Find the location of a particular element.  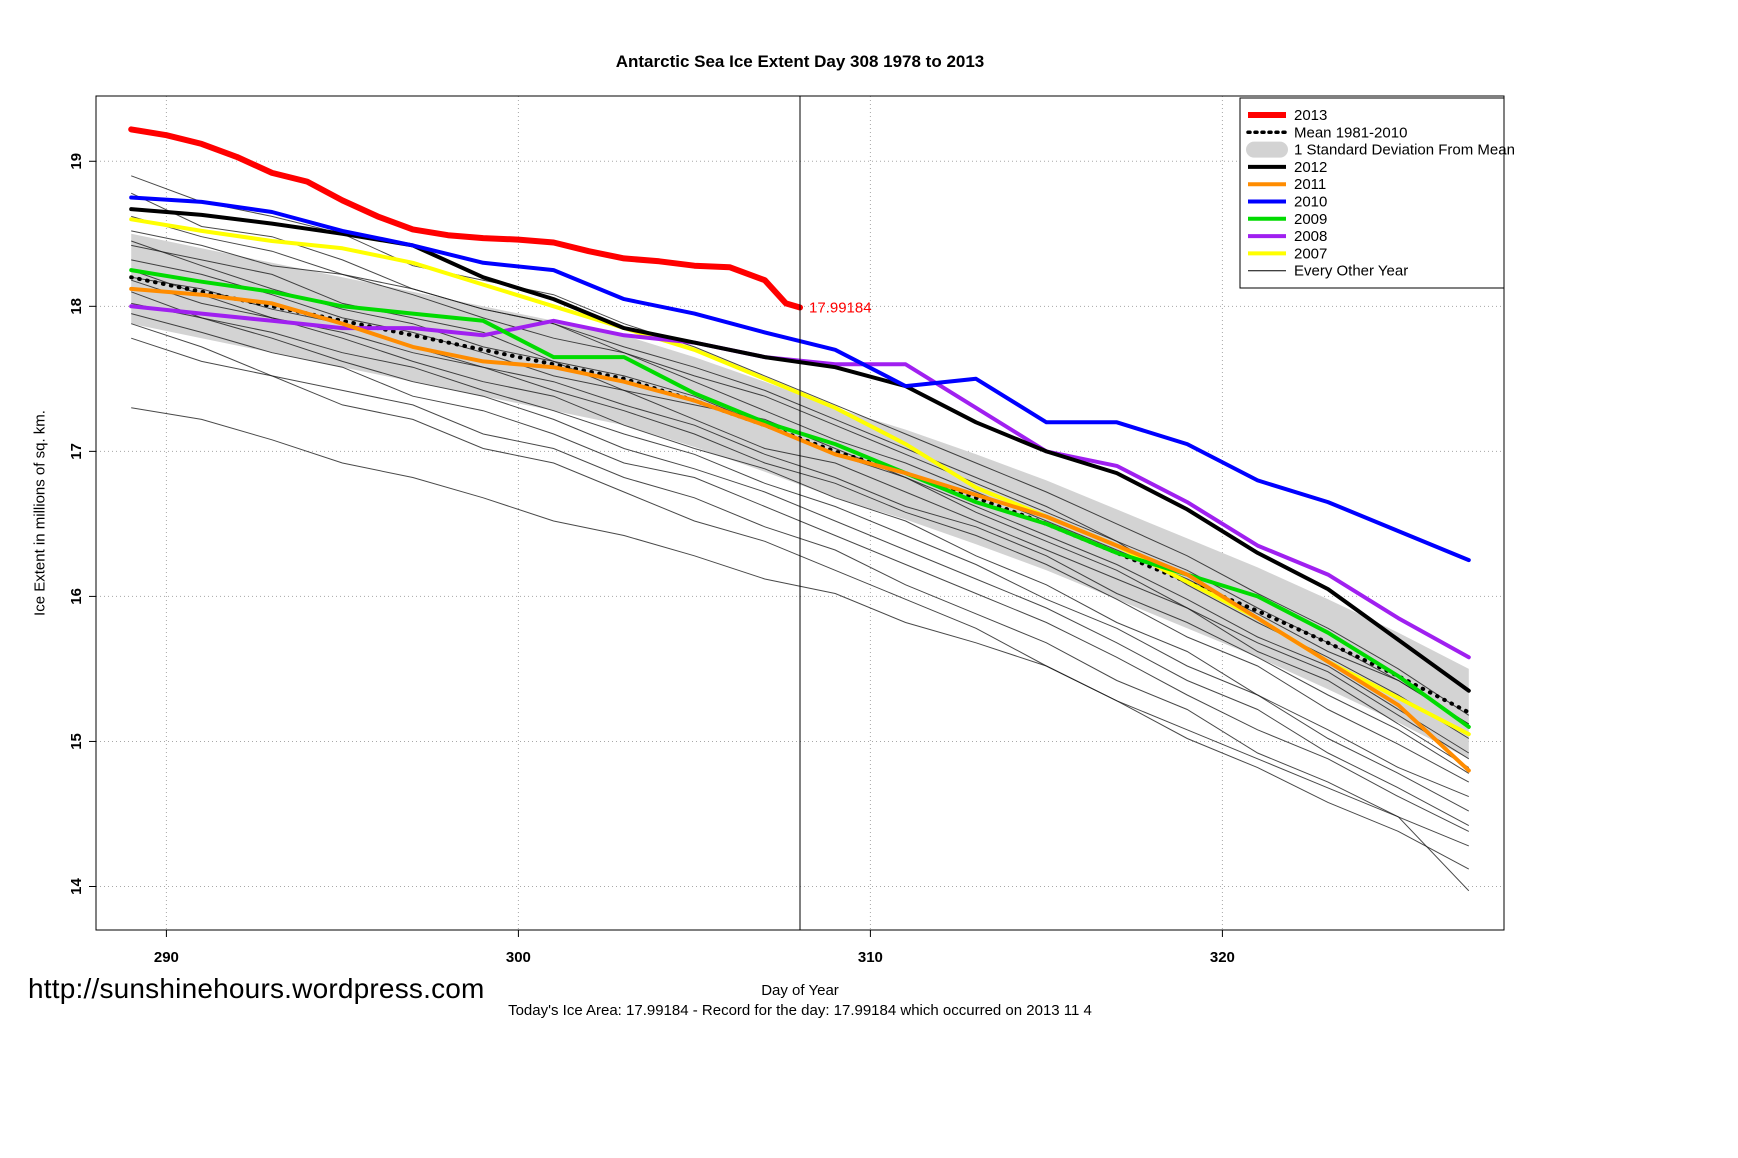

x-tick-label: 310 is located at coordinates (870, 957).